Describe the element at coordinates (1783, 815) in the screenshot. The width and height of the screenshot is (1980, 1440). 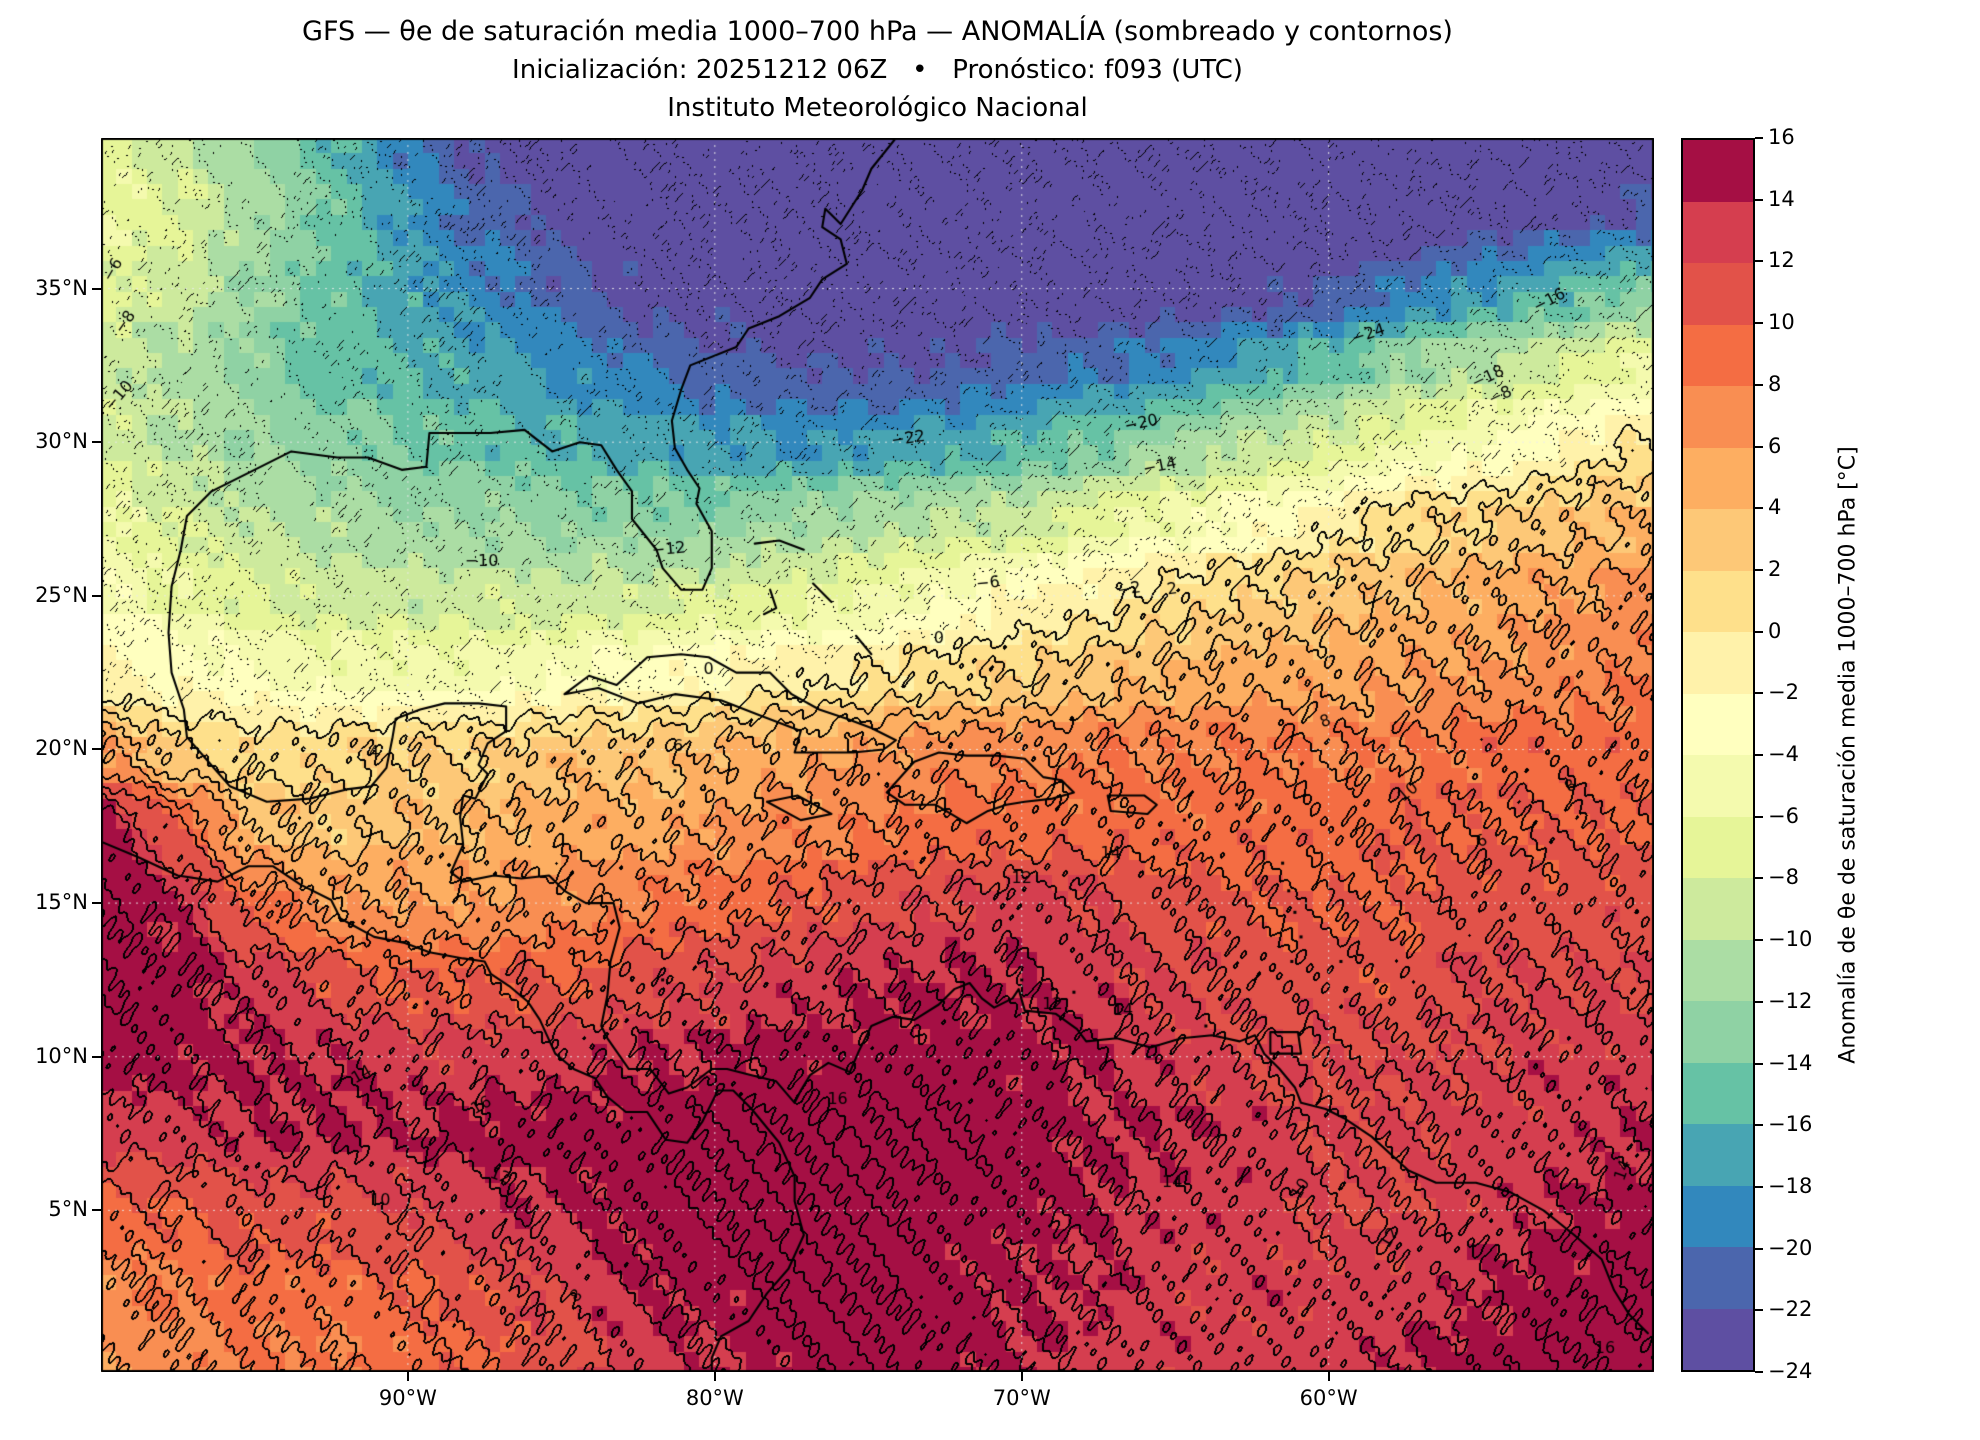
I see `colorbar-tick-label: −6` at that location.